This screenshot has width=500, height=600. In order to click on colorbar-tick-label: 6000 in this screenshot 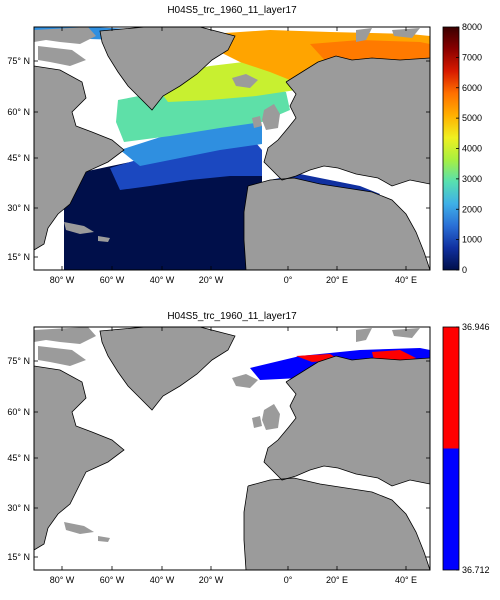, I will do `click(472, 88)`.